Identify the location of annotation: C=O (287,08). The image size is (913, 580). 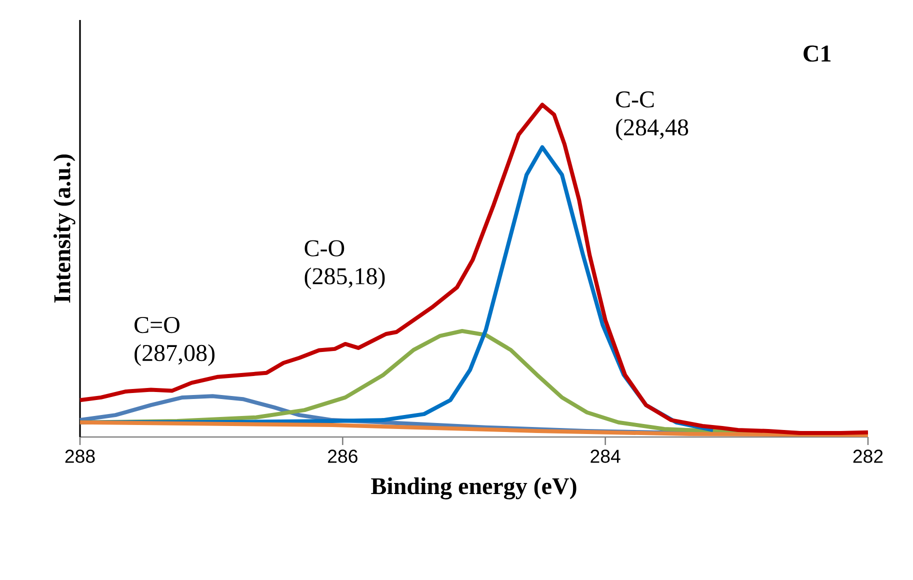
(174, 341).